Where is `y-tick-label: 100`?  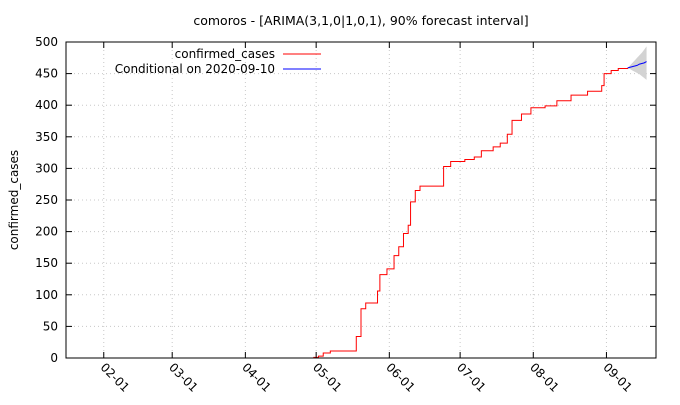
y-tick-label: 100 is located at coordinates (46, 295).